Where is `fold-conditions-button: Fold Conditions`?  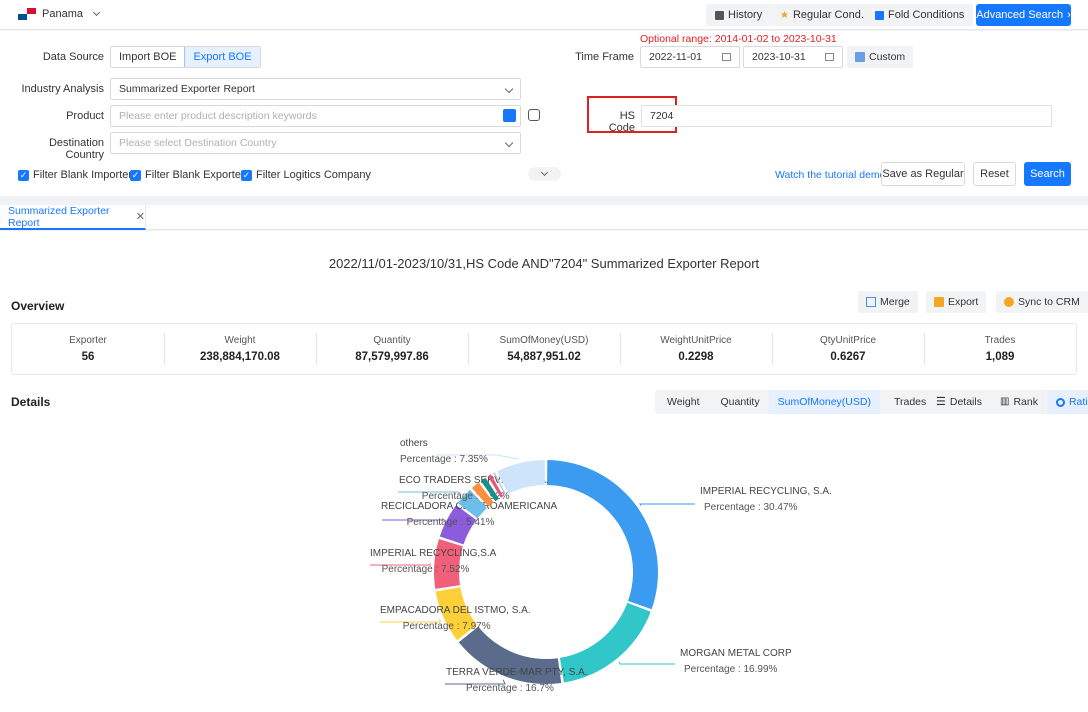 fold-conditions-button: Fold Conditions is located at coordinates (920, 15).